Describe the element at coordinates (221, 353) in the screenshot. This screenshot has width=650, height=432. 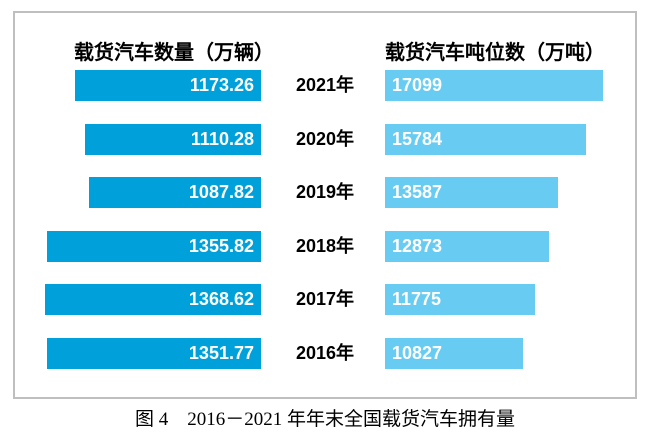
I see `truck-count-value-label: 1351.77` at that location.